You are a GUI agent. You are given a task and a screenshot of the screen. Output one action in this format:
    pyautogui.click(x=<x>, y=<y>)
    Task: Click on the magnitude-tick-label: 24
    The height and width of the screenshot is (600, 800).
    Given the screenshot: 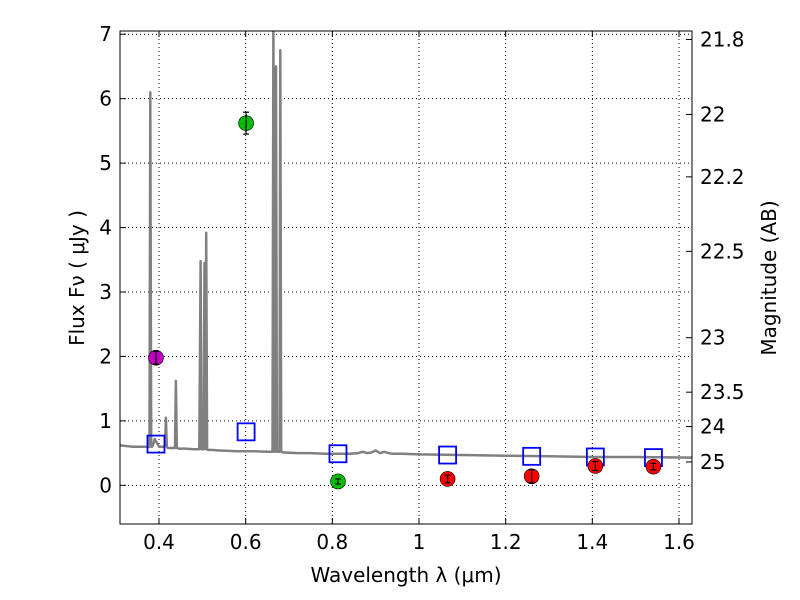 What is the action you would take?
    pyautogui.click(x=712, y=427)
    